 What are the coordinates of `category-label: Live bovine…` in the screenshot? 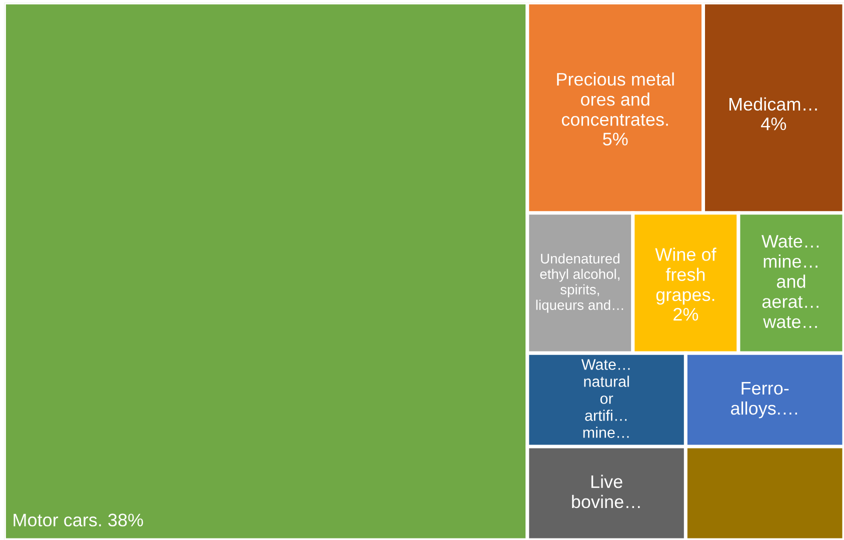 It's located at (606, 491).